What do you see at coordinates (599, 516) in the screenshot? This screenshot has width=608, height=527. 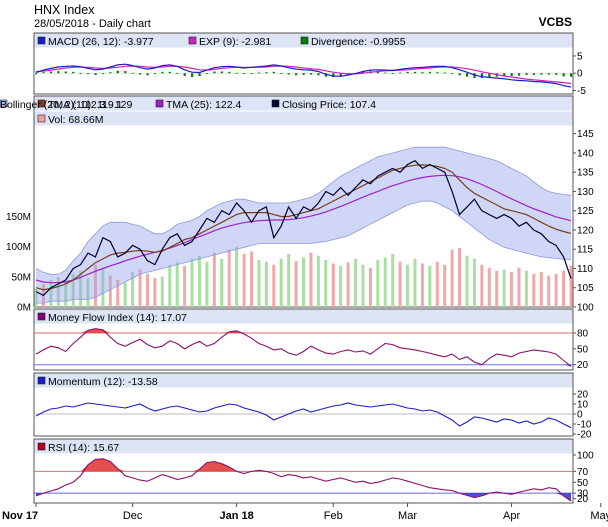 I see `x-tick-label: May` at bounding box center [599, 516].